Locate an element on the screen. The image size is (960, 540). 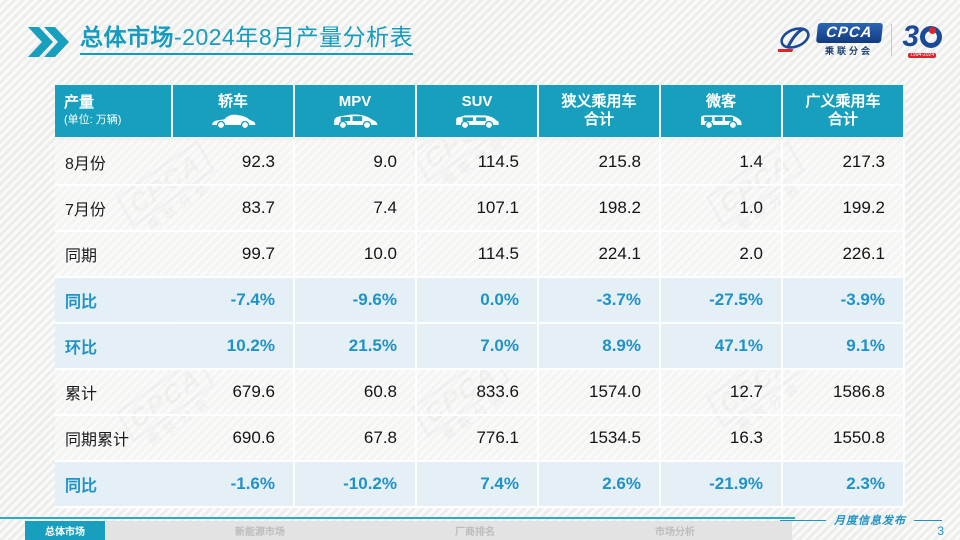
table-cell: 1.0 is located at coordinates (722, 209).